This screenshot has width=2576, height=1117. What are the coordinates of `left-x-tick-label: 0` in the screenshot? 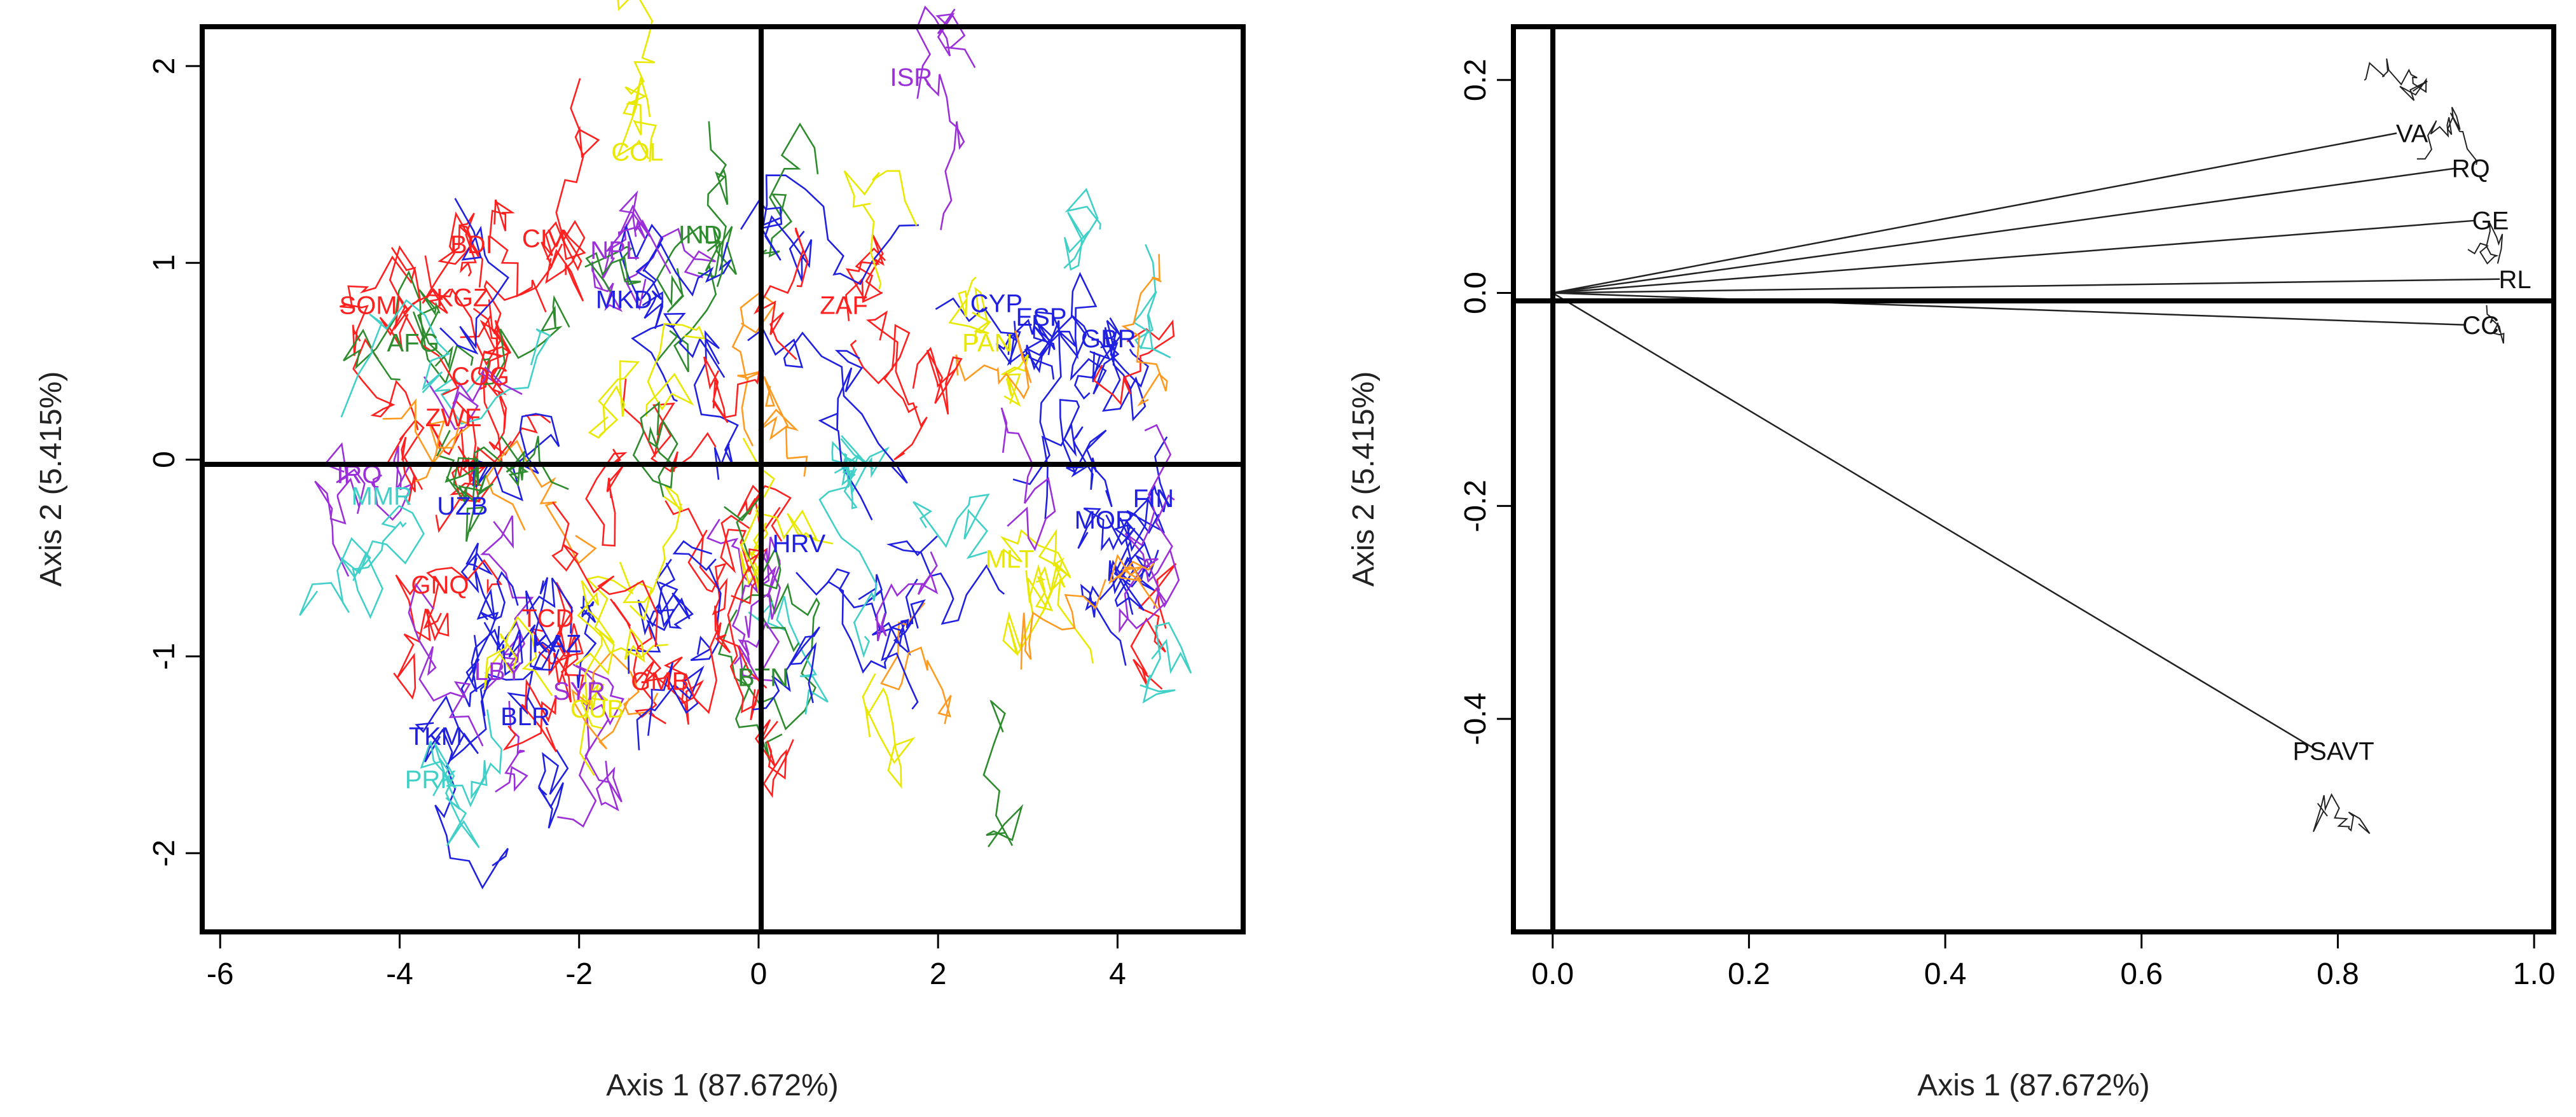 It's located at (759, 974).